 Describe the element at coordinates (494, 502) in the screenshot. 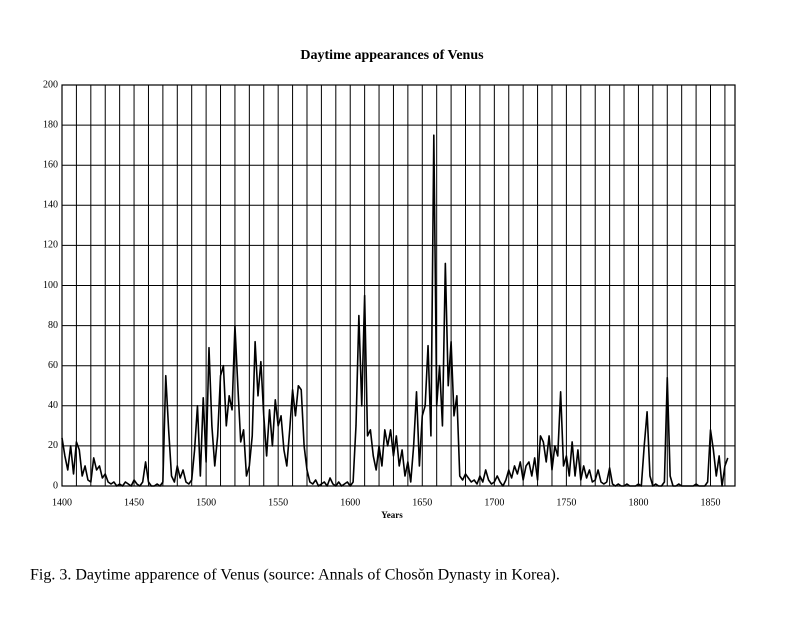

I see `x-tick-label: 1700` at that location.